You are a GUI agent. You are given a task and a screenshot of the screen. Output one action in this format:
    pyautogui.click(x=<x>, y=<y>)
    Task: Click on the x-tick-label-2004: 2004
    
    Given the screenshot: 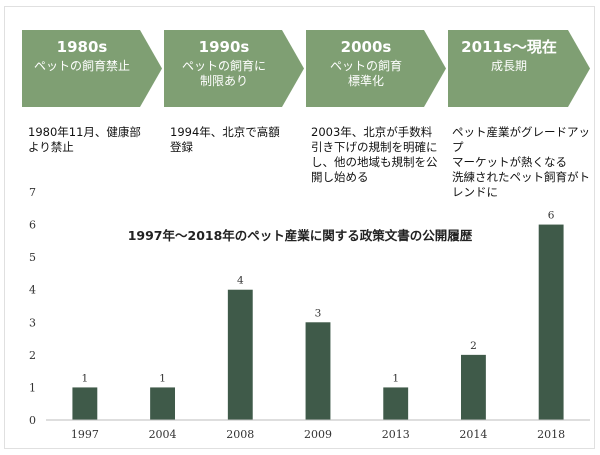 What is the action you would take?
    pyautogui.click(x=163, y=434)
    